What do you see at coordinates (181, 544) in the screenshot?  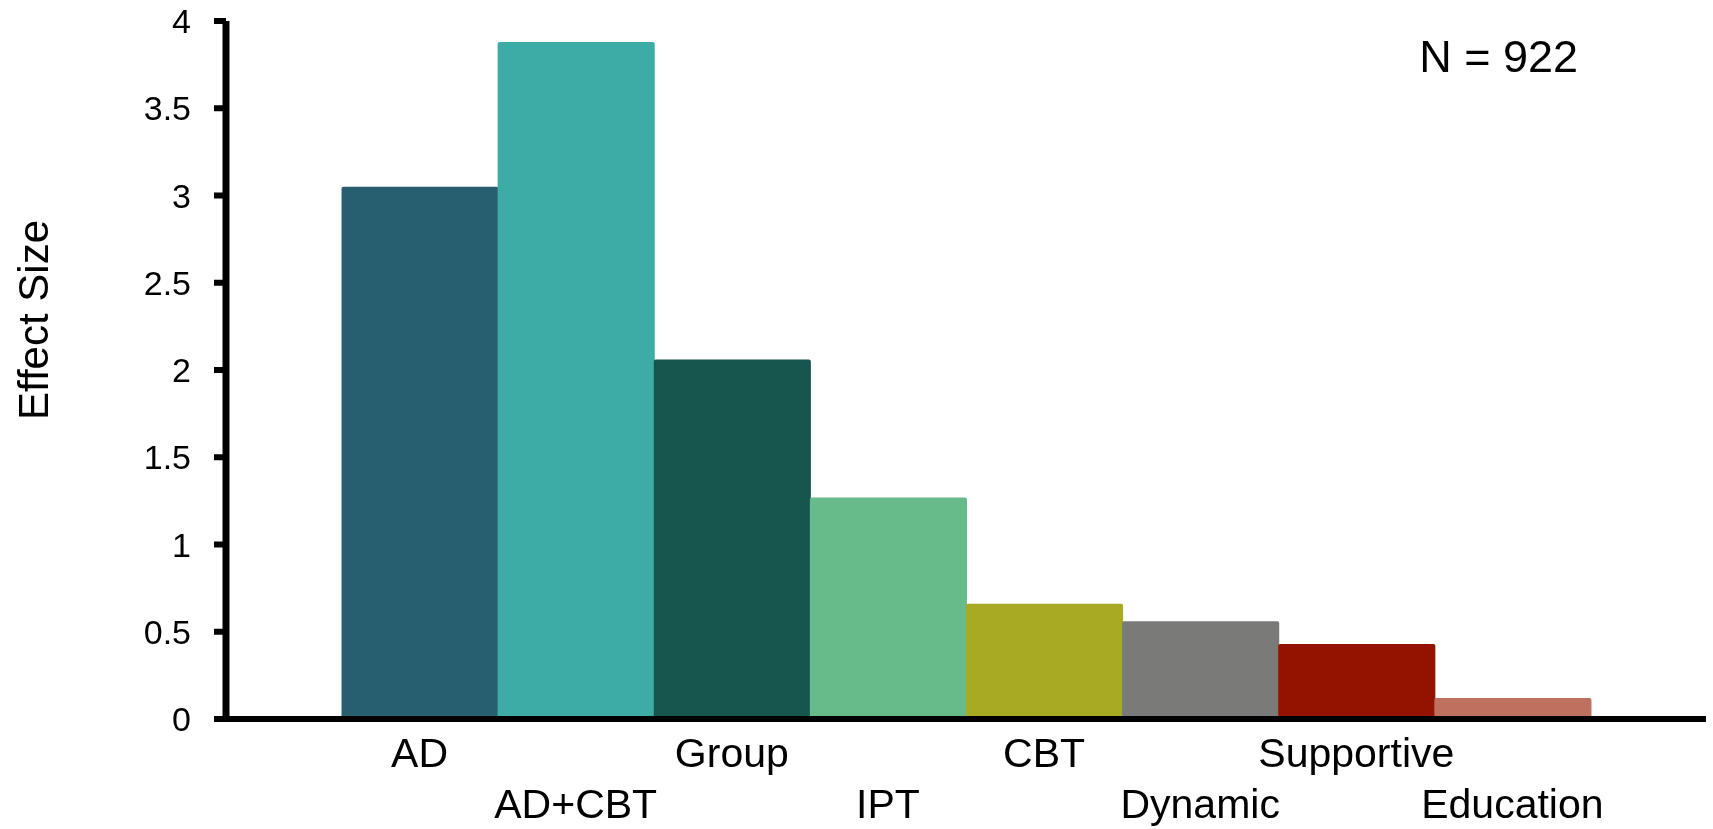 I see `y-tick-label: 1` at bounding box center [181, 544].